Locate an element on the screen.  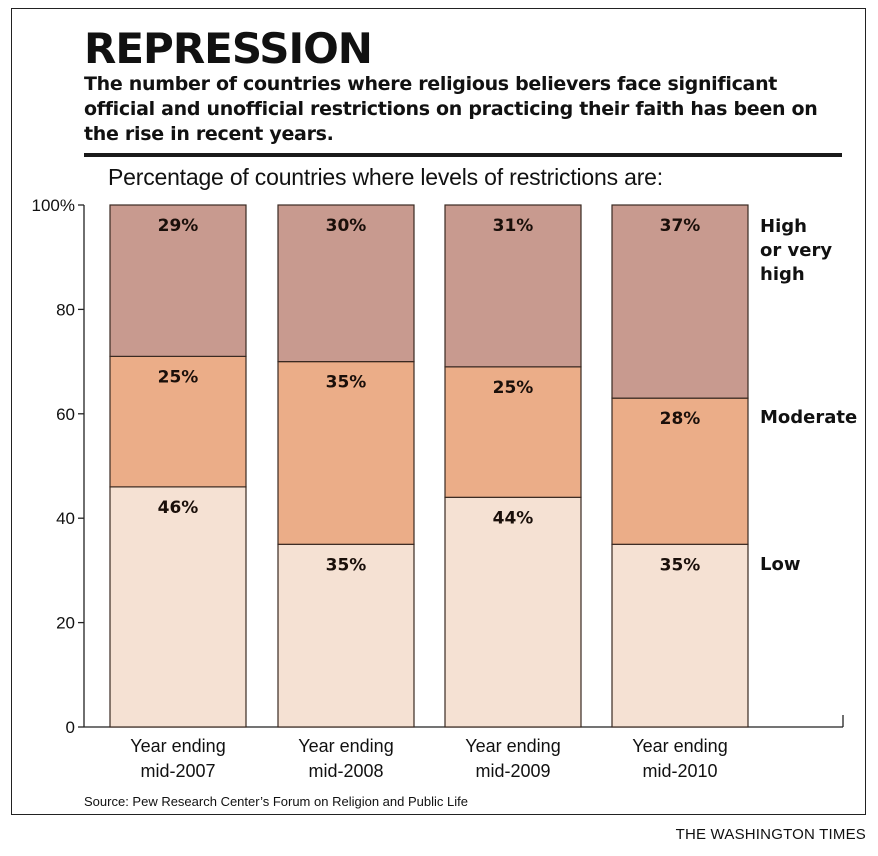
data-label: 46% is located at coordinates (178, 508).